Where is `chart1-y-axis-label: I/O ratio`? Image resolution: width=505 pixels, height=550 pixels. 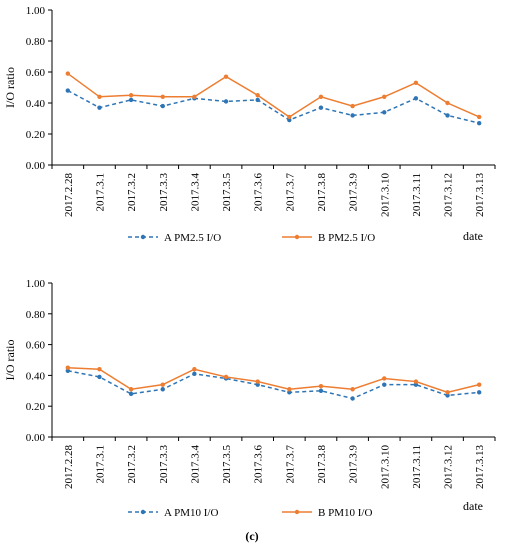 chart1-y-axis-label: I/O ratio is located at coordinates (10, 87).